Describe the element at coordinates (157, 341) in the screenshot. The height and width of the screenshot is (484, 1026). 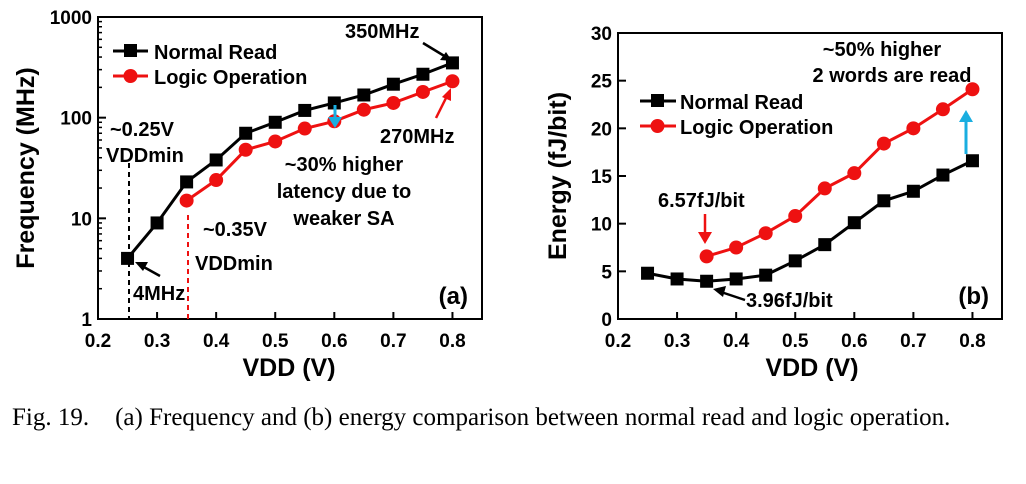
I see `x-tick-label-a: 0.3` at that location.